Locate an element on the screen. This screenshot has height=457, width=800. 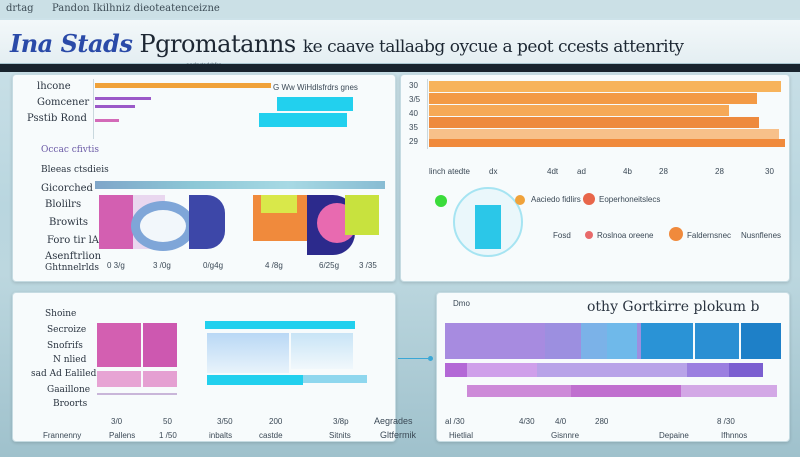
p4-header-left: Dmo is located at coordinates (461, 303).